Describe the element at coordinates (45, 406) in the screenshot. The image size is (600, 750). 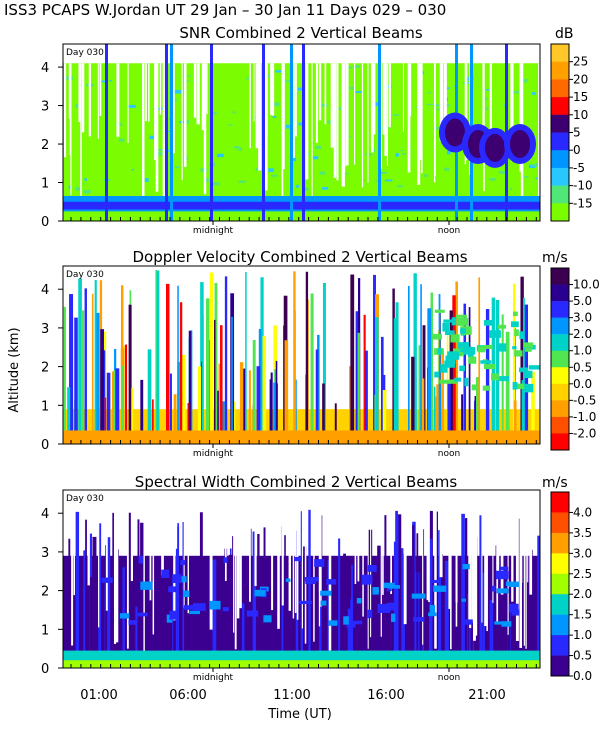
I see `y-tick-label: 1` at that location.